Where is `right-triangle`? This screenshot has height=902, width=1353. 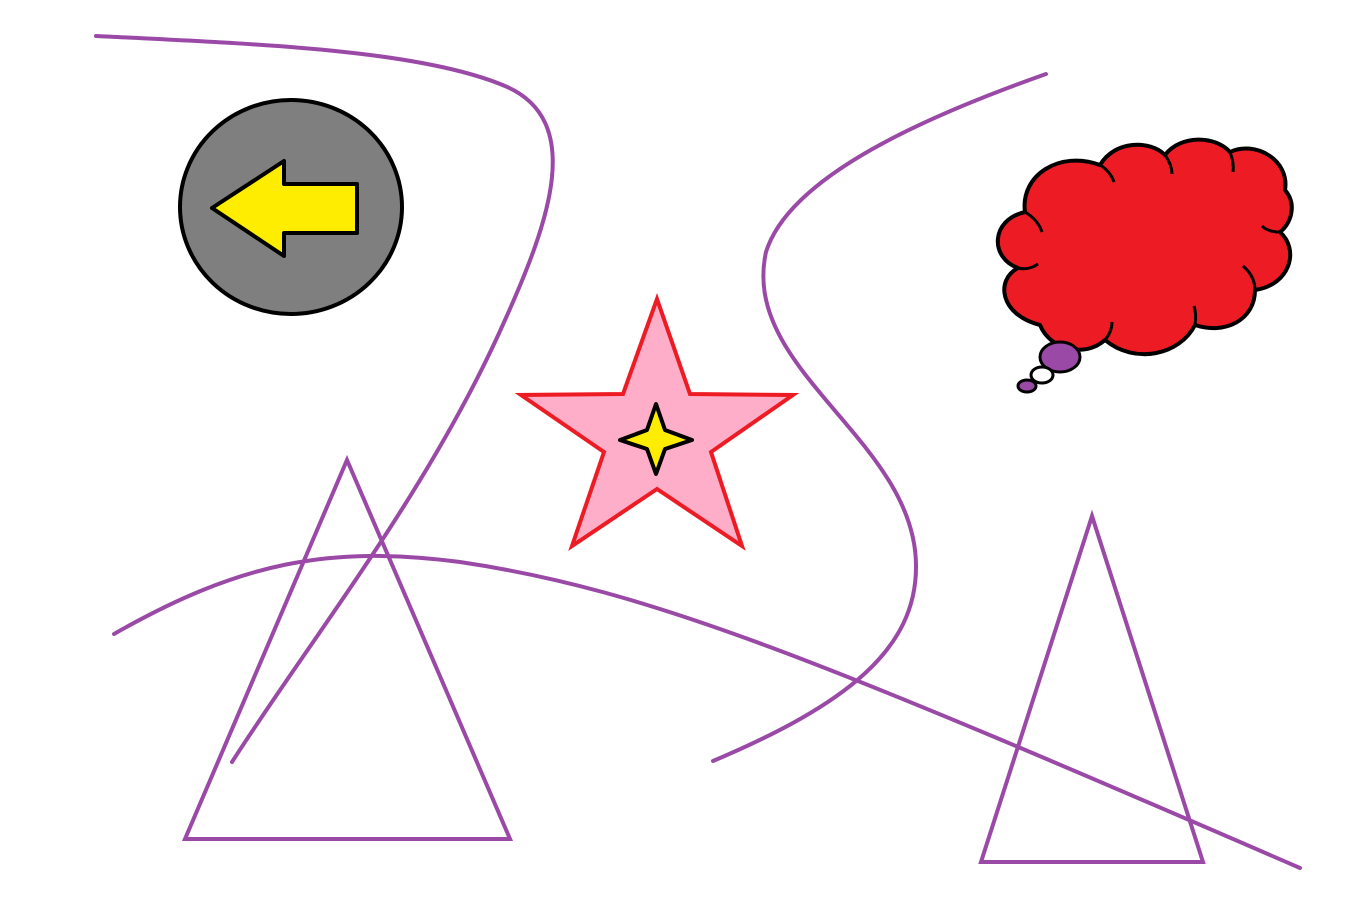
right-triangle is located at coordinates (1092, 686).